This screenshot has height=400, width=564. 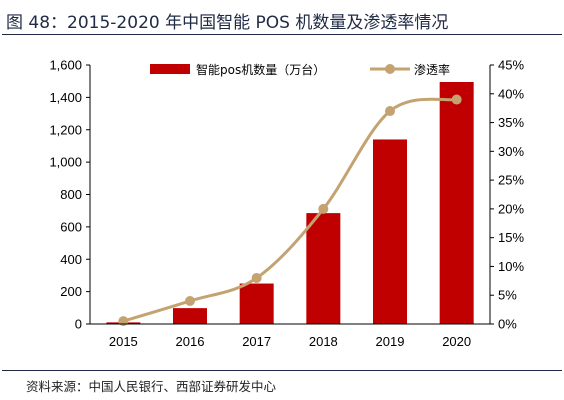 What do you see at coordinates (507, 324) in the screenshot?
I see `right-tick-label: 0%` at bounding box center [507, 324].